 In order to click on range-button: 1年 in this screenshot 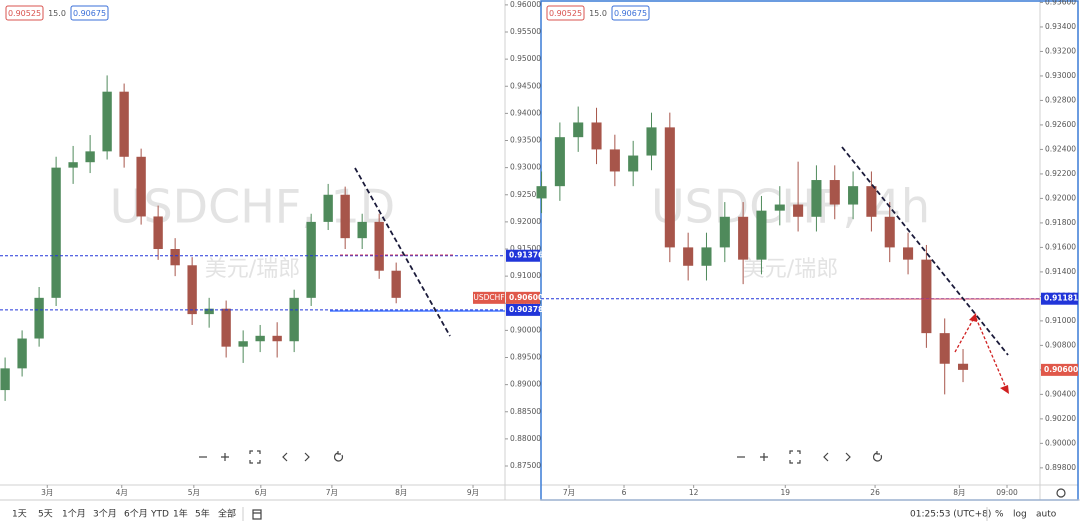, I will do `click(180, 514)`.